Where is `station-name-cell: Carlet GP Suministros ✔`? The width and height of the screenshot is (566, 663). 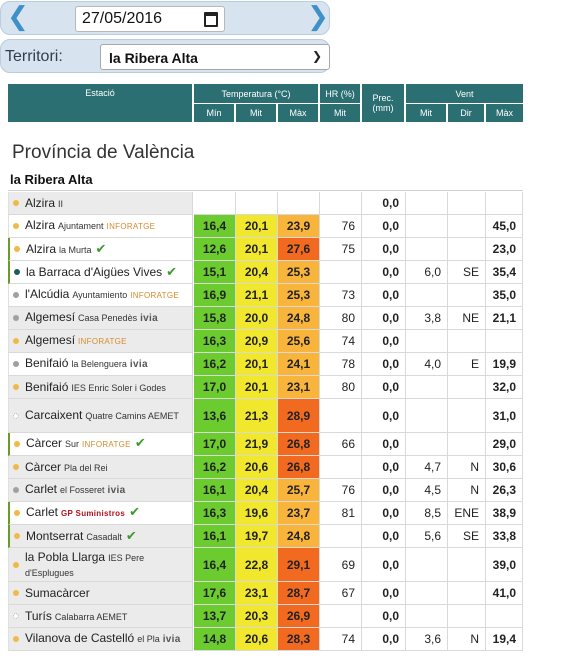
station-name-cell: Carlet GP Suministros ✔ is located at coordinates (100, 513).